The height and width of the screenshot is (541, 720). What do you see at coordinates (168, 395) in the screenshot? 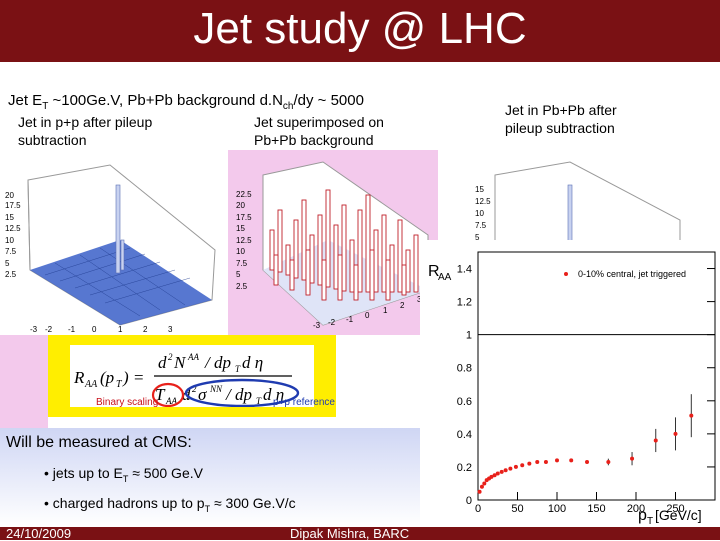
I see `binary-scaling-circle` at bounding box center [168, 395].